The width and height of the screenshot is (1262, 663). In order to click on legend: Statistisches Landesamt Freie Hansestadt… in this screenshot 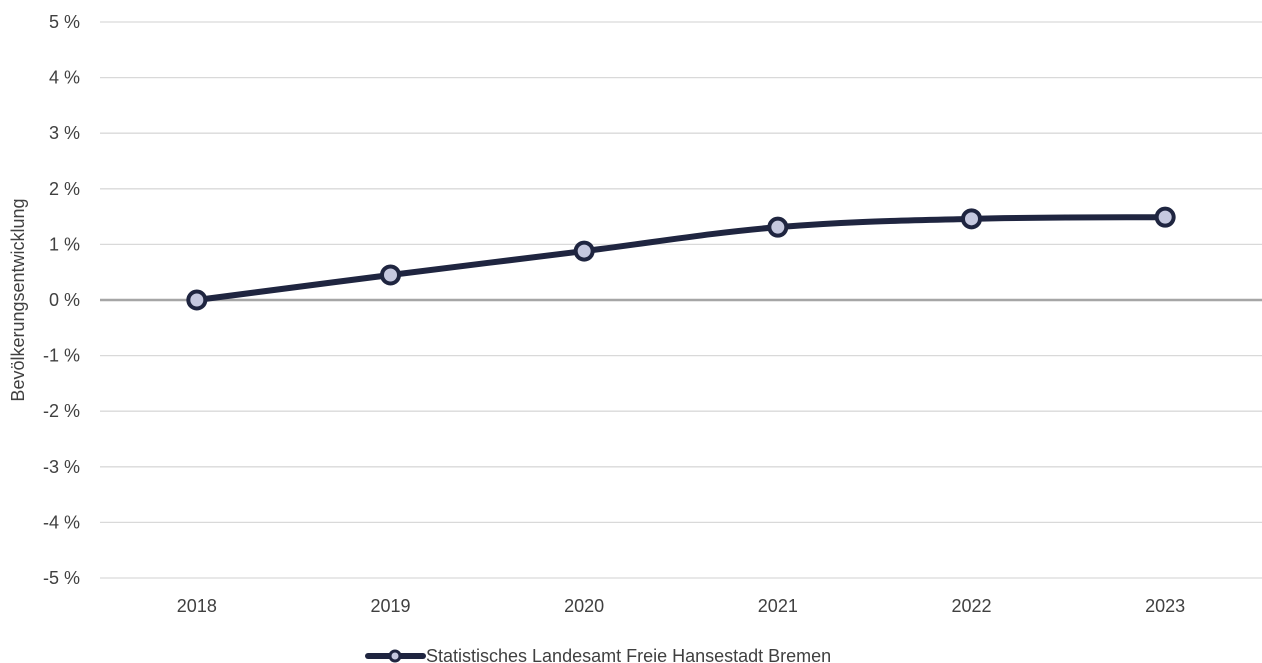, I will do `click(598, 654)`.